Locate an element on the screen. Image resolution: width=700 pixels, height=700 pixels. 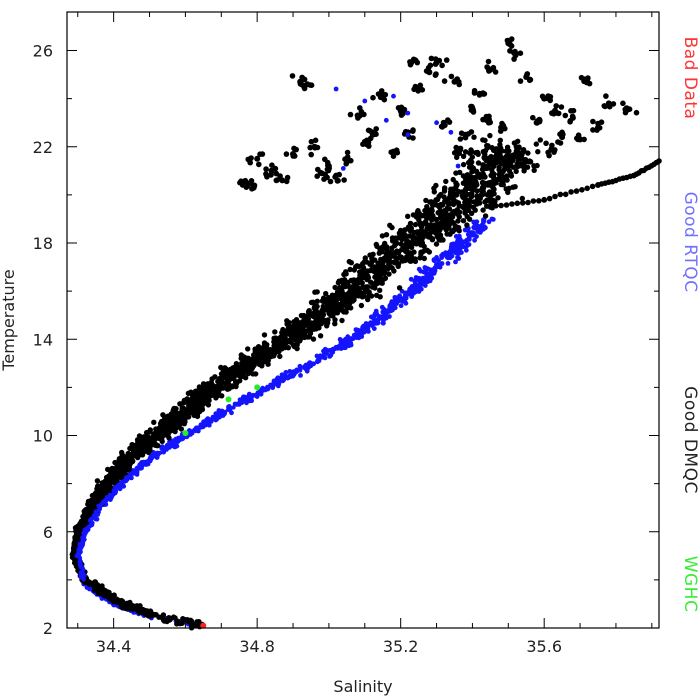
x-tick-label: 35.2 is located at coordinates (401, 646).